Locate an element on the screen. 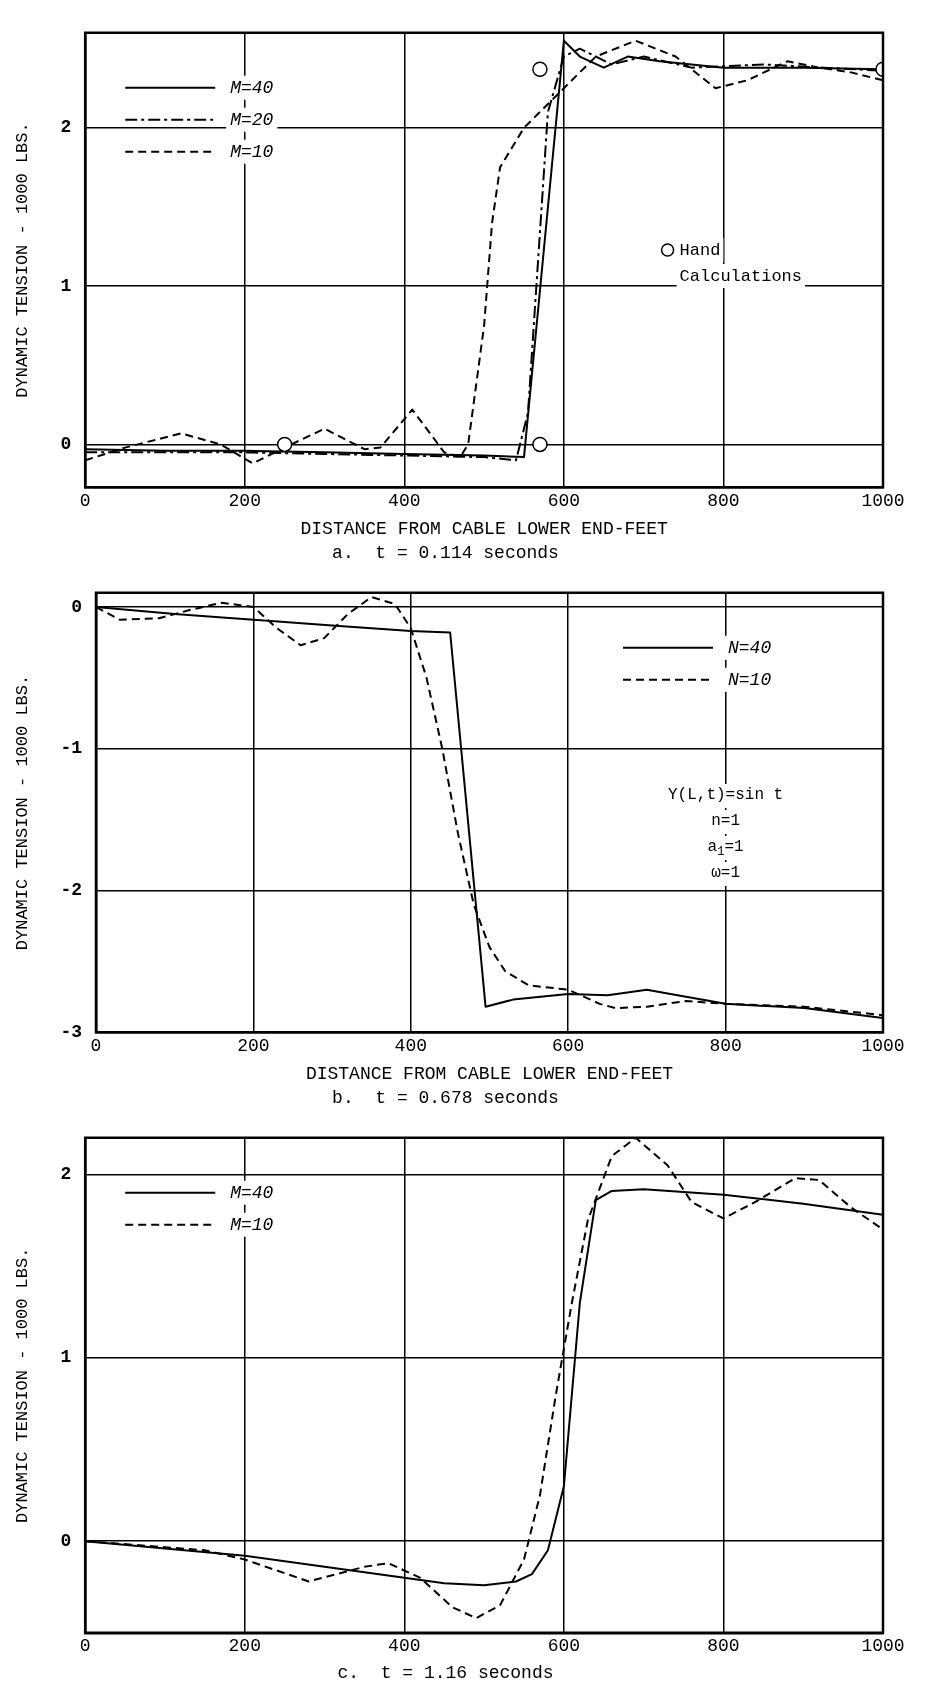  text: b. t = 0.678 seconds is located at coordinates (445, 1097).